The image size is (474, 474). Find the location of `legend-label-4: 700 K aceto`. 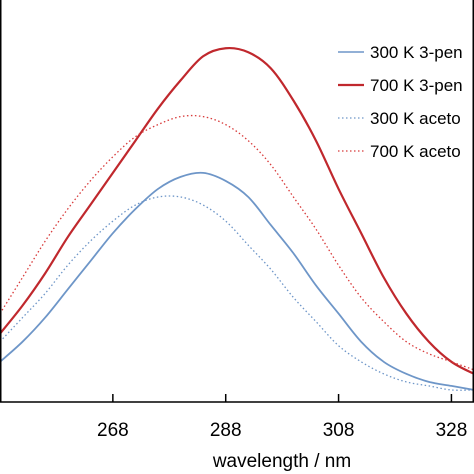

legend-label-4: 700 K aceto is located at coordinates (415, 151).